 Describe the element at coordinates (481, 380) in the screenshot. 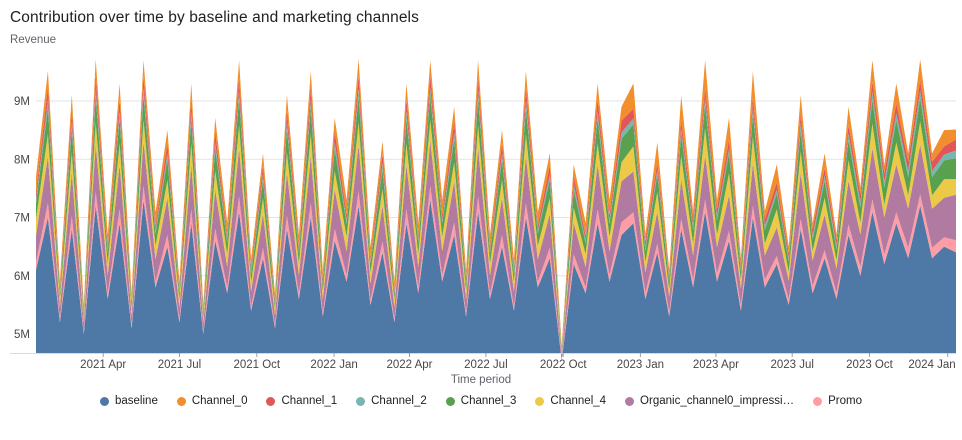

I see `x-axis-title: Time period` at that location.